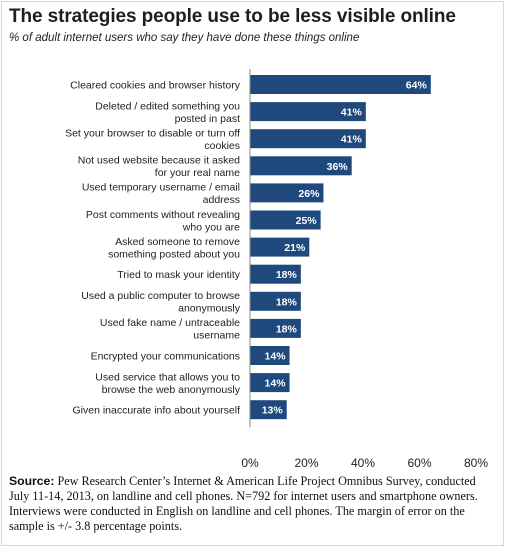 The height and width of the screenshot is (548, 507). Describe the element at coordinates (309, 194) in the screenshot. I see `bar-value-label: 26%` at that location.